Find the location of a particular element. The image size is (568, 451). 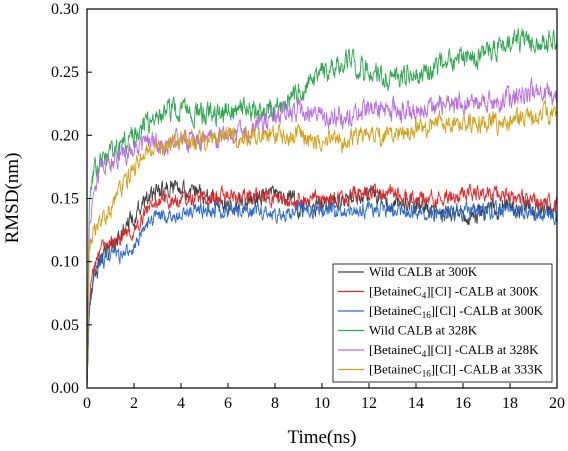

legend-text-part: ][Cl] -CALB at 333K is located at coordinates (487, 369).